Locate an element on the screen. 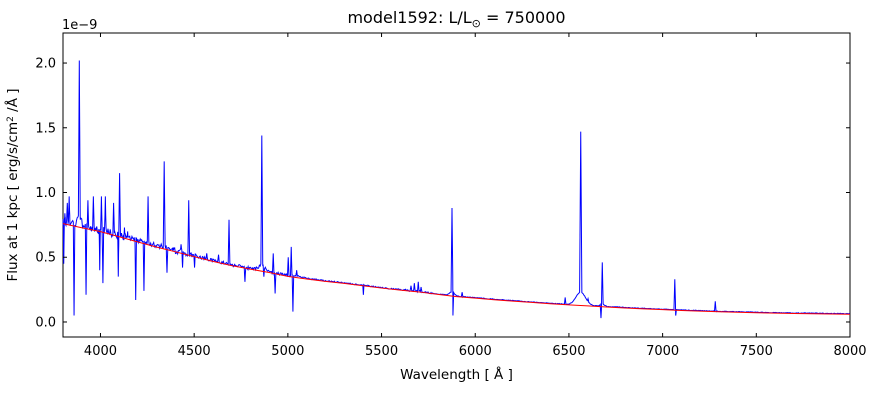 This screenshot has height=400, width=880. figure-title: model1592: L/L⊙ = 750000 is located at coordinates (456, 19).